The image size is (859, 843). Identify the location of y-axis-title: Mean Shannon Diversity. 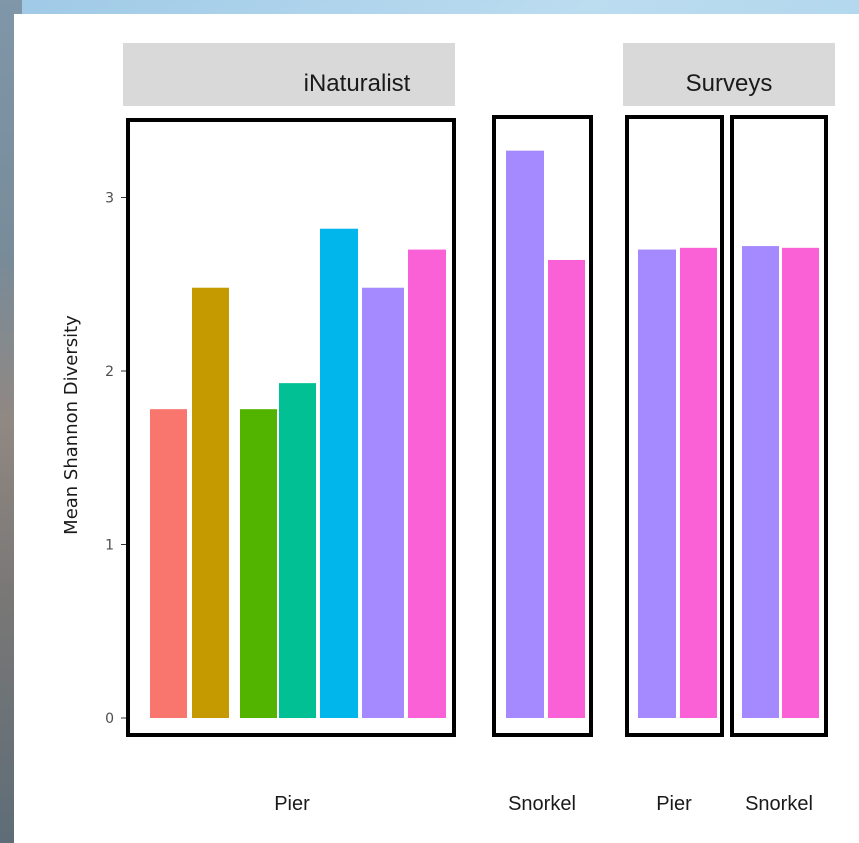
(71, 425).